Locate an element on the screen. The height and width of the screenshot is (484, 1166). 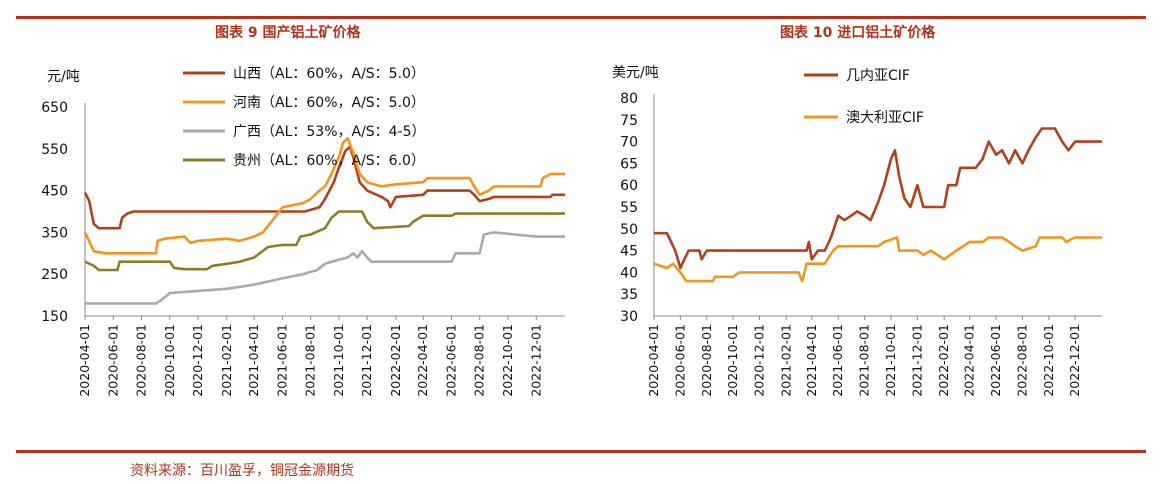
legend-label-3: 贵州（AL：60%，A/S：6.0） is located at coordinates (329, 161).